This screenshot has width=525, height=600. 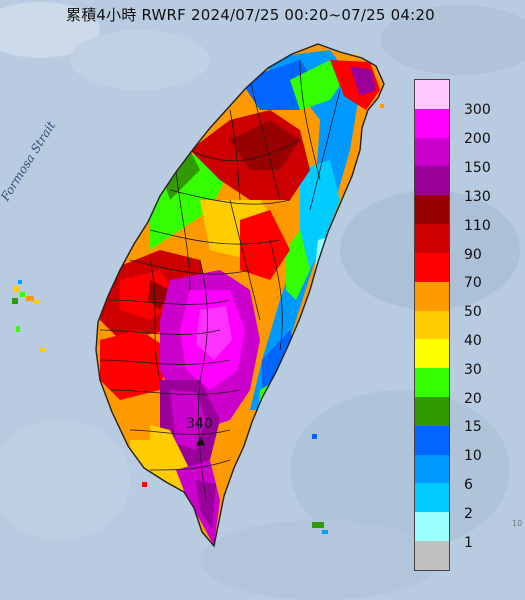 I want to click on legend-label: 90, so click(x=473, y=254).